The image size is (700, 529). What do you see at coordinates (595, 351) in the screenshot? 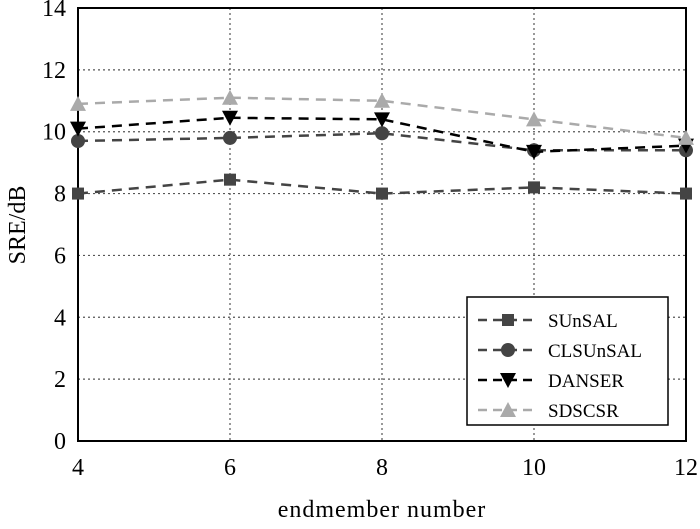
I see `legend-label: CLSUnSAL` at bounding box center [595, 351].